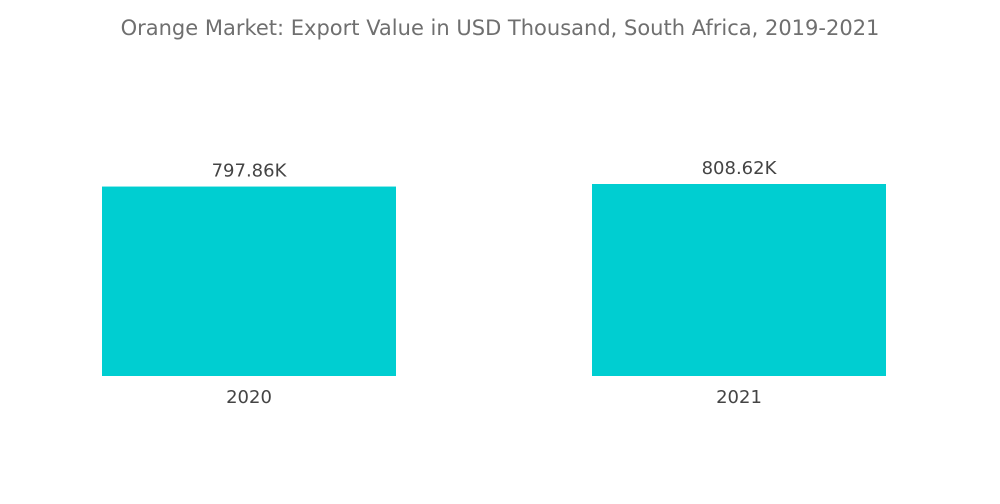 The image size is (1000, 504). What do you see at coordinates (739, 280) in the screenshot?
I see `bar-2021` at bounding box center [739, 280].